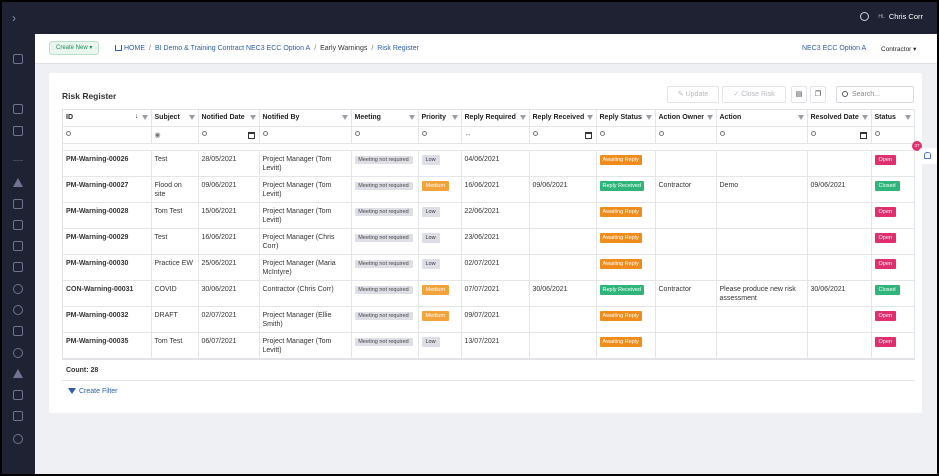 This screenshot has height=476, width=939. Describe the element at coordinates (18, 439) in the screenshot. I see `help-icon` at that location.